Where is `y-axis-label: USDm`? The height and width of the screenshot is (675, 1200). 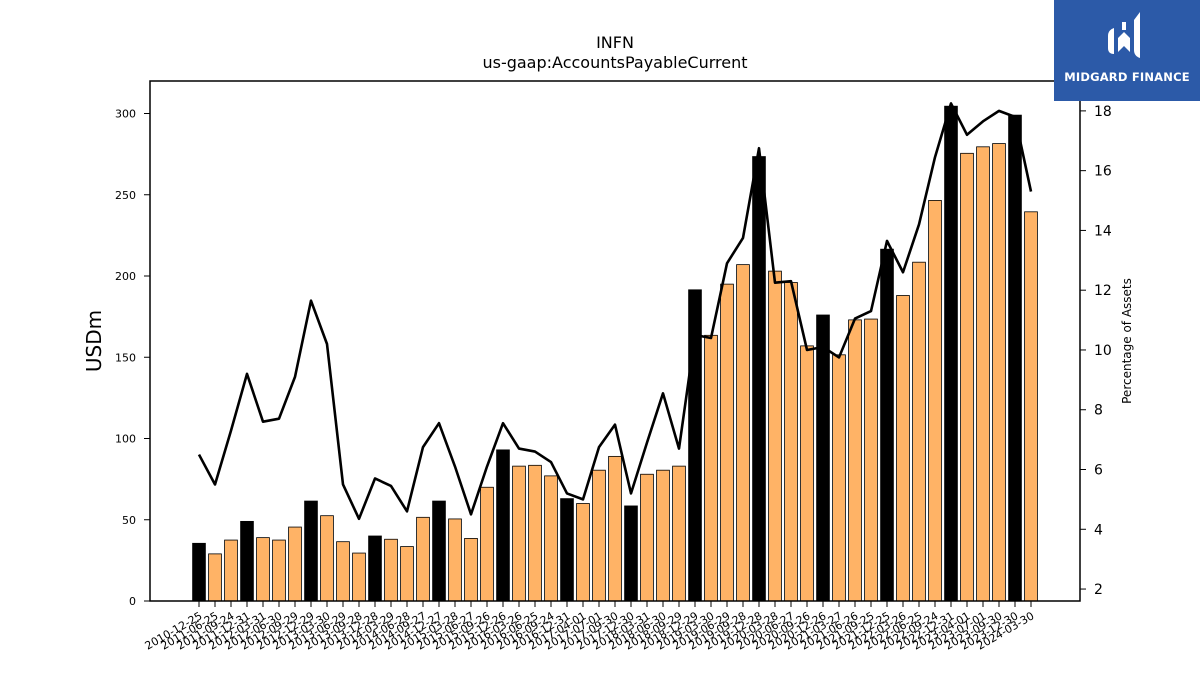
y-axis-label: USDm is located at coordinates (94, 341).